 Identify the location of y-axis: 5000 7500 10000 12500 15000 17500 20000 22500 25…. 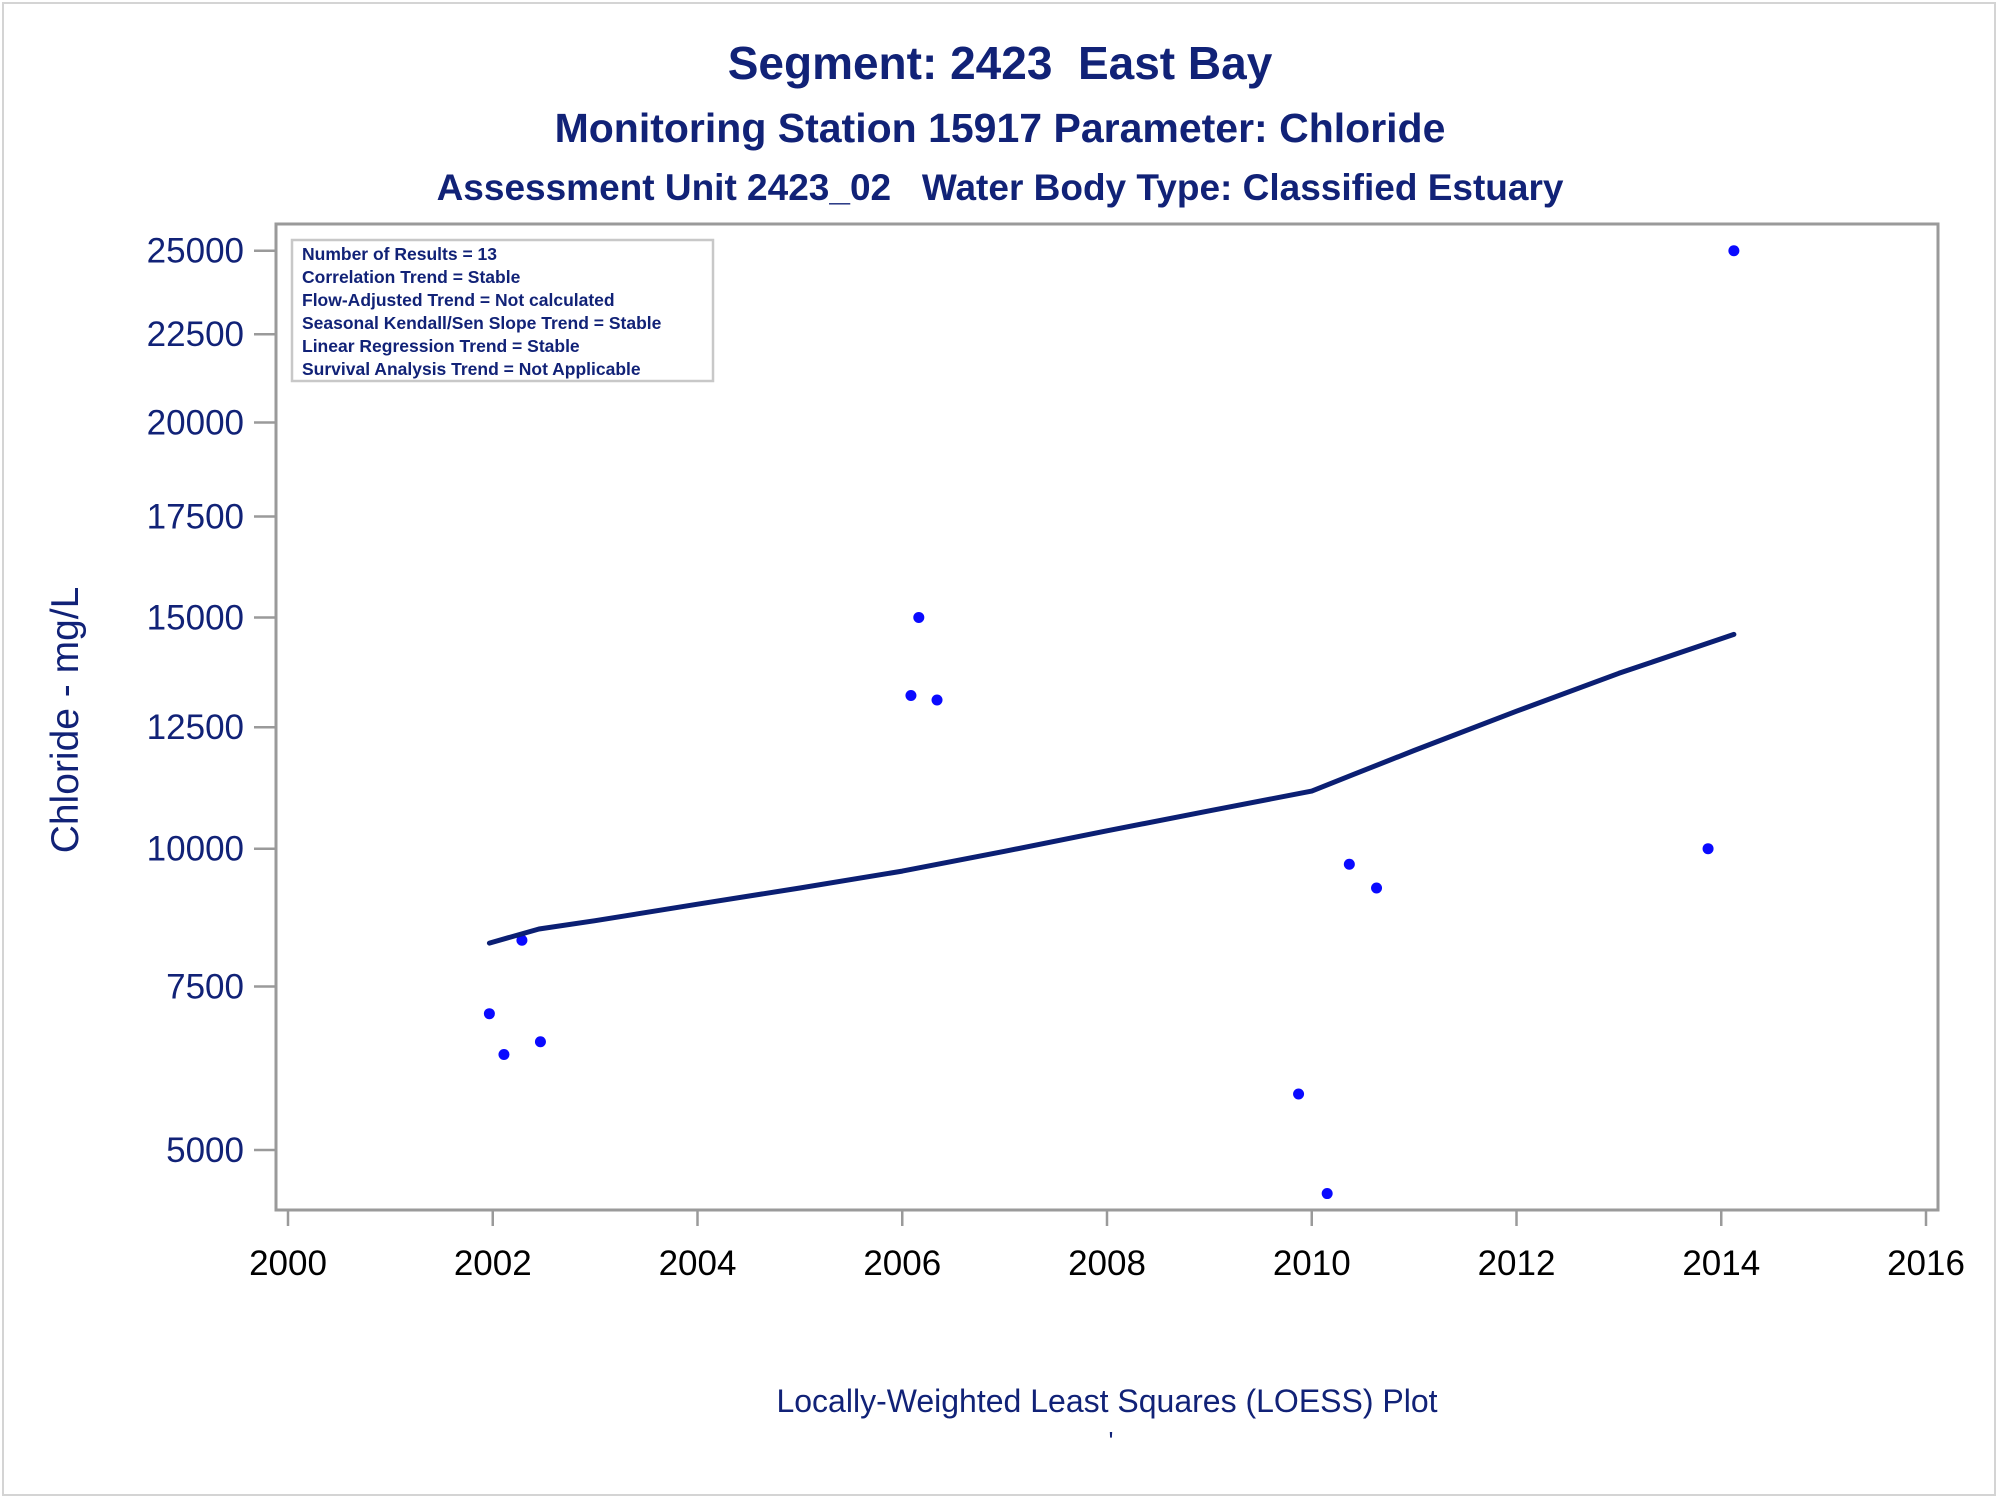
(211, 701).